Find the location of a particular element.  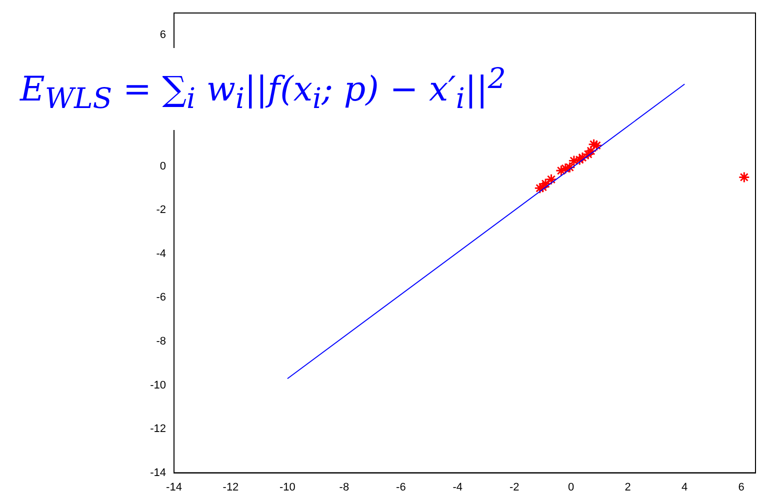

y-tick-label: -14 is located at coordinates (158, 472).